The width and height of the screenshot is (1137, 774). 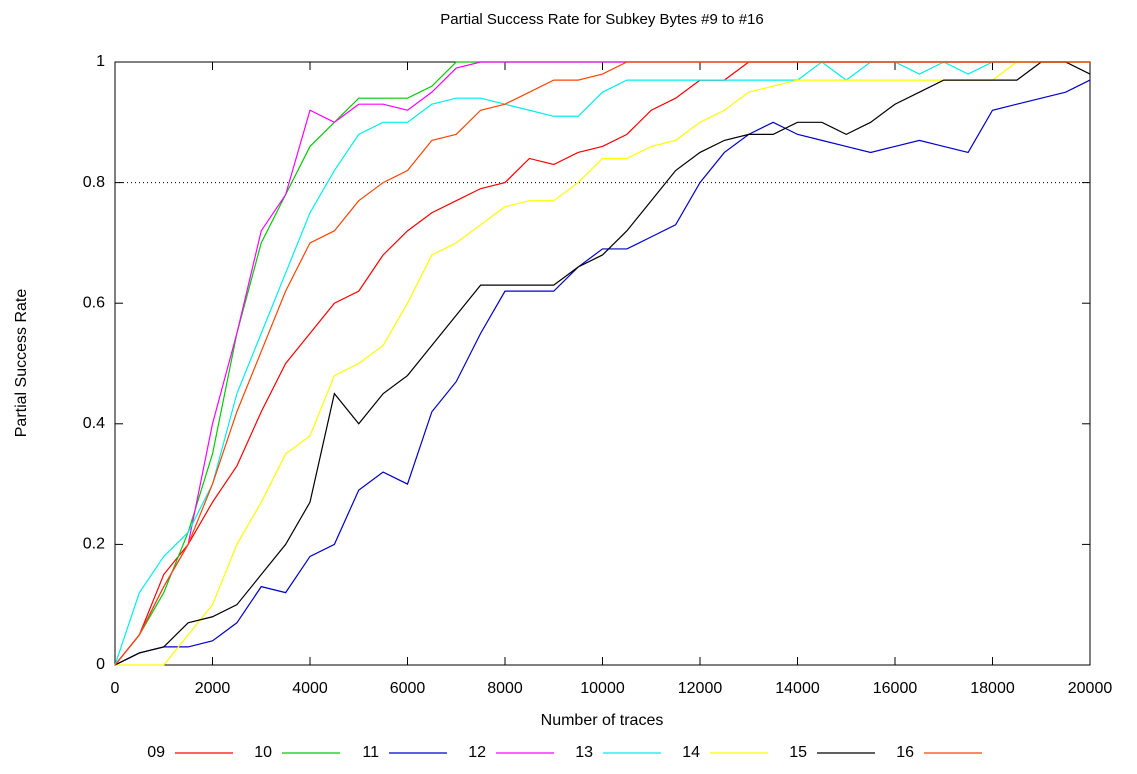 I want to click on x-tick-label: 2000, so click(x=213, y=688).